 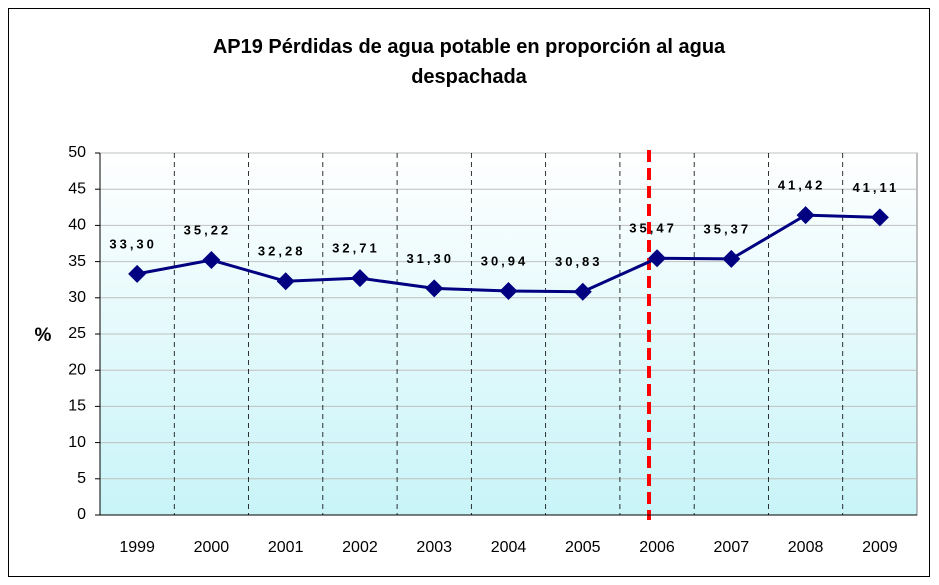 I want to click on y-tick-label: 0, so click(x=81, y=514).